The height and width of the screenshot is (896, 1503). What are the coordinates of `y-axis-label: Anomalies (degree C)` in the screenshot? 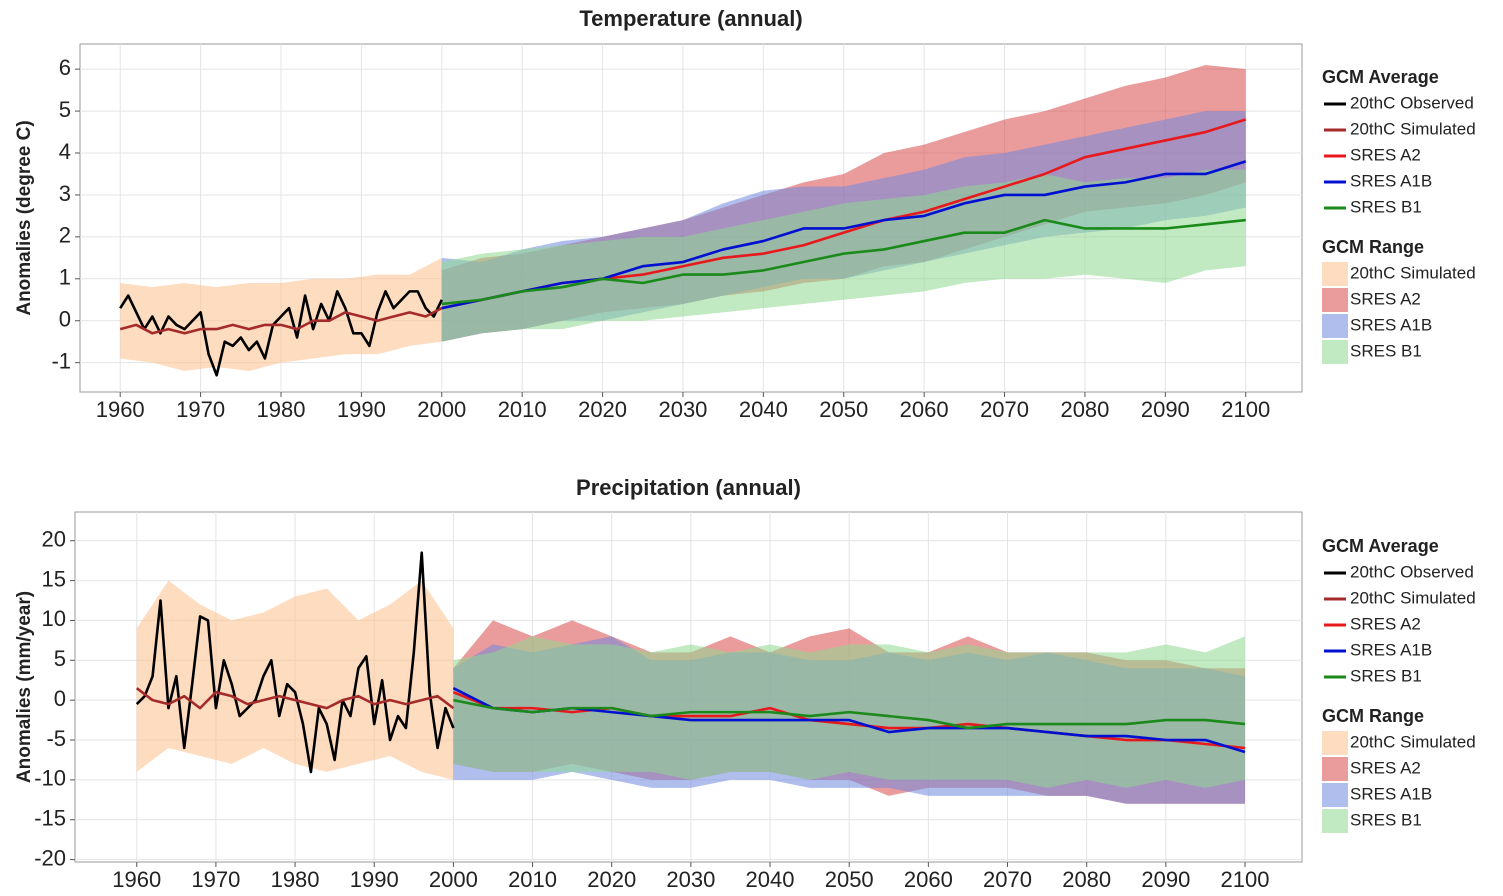 It's located at (24, 217).